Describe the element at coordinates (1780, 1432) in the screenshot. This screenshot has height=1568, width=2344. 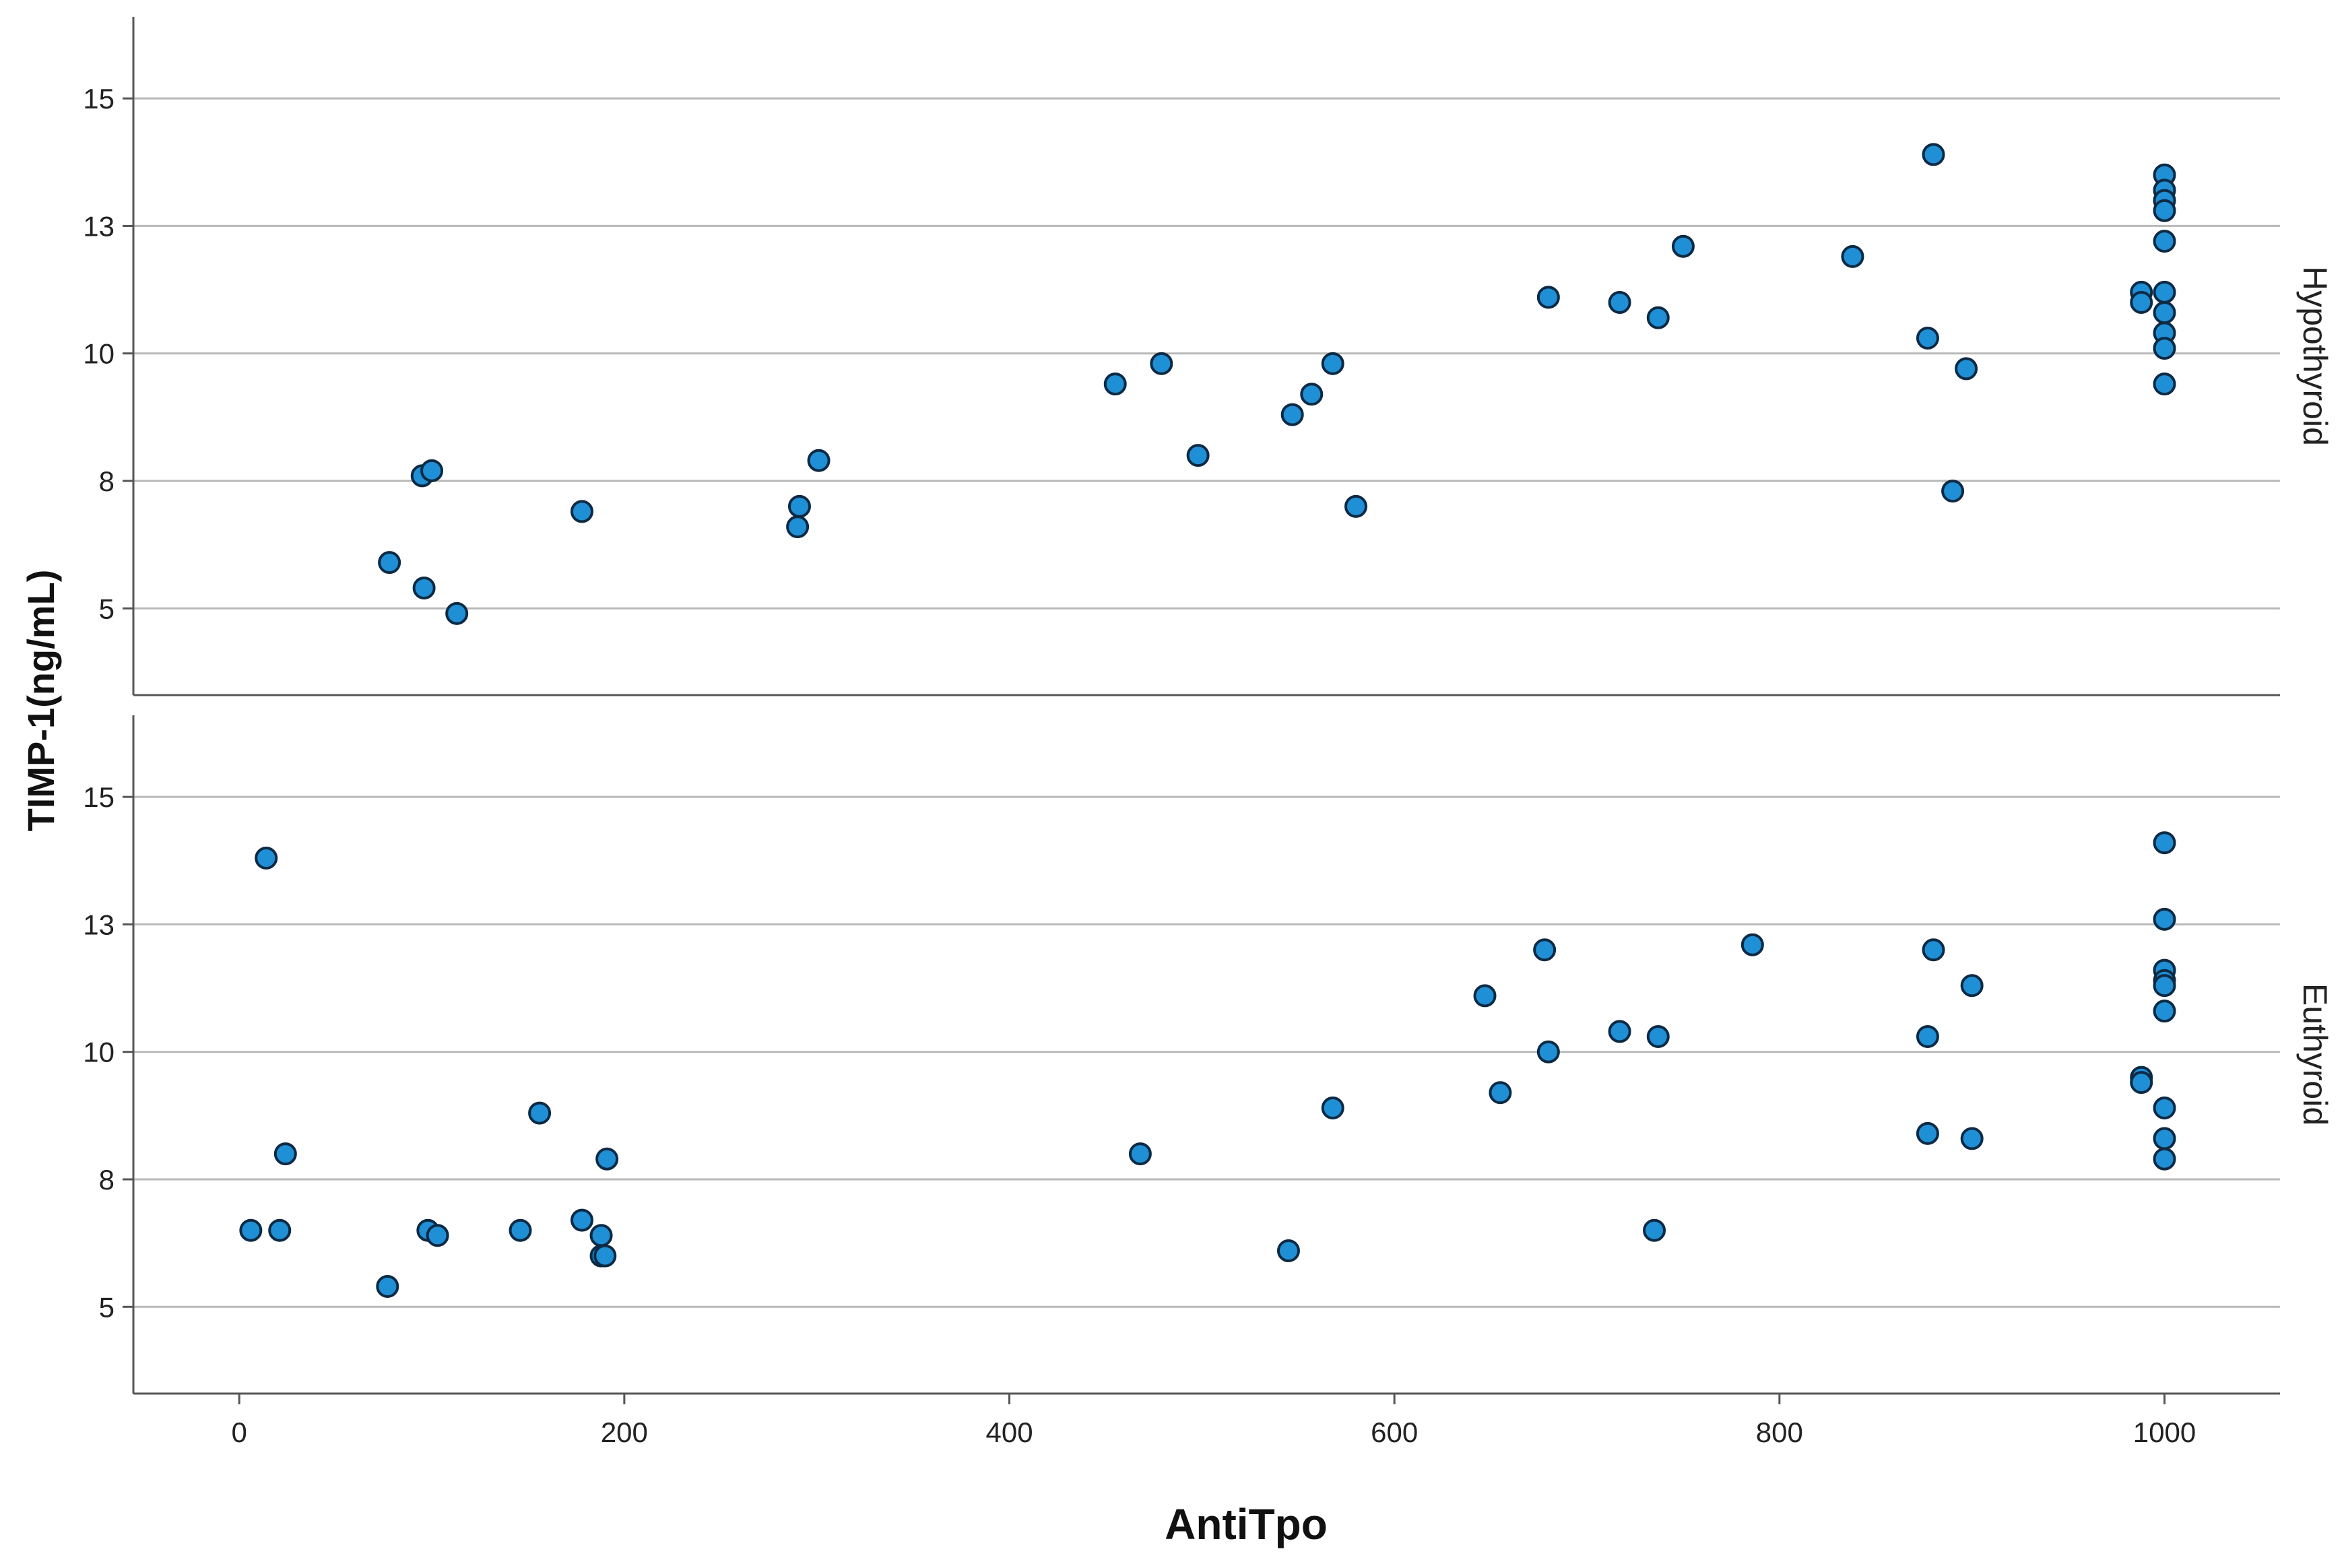
I see `x-tick-label: 800` at that location.